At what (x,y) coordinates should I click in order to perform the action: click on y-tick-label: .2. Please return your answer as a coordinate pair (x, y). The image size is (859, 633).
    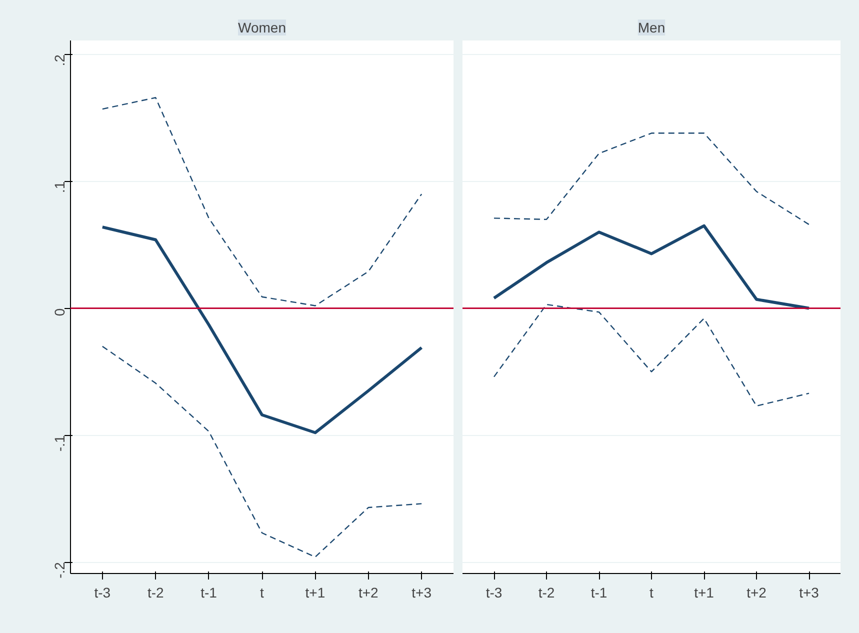
    Looking at the image, I should click on (60, 60).